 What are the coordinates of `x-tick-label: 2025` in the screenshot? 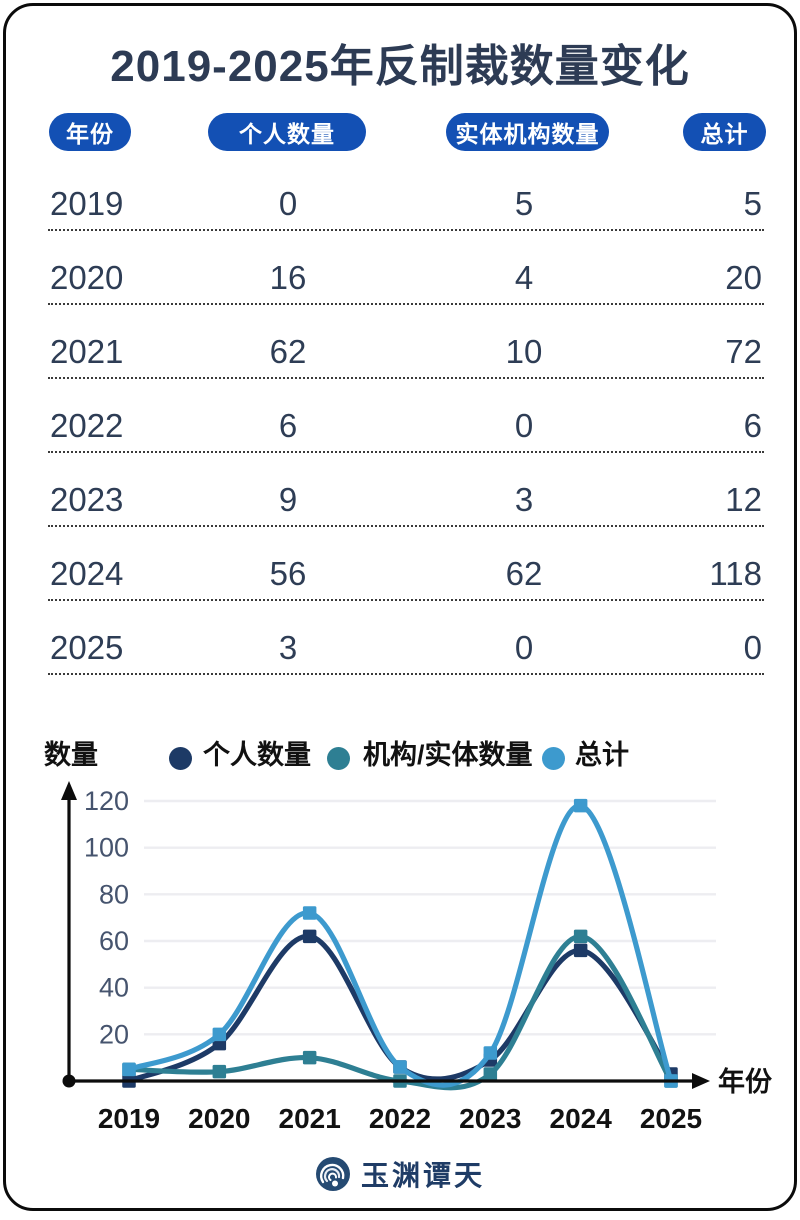 It's located at (671, 1118).